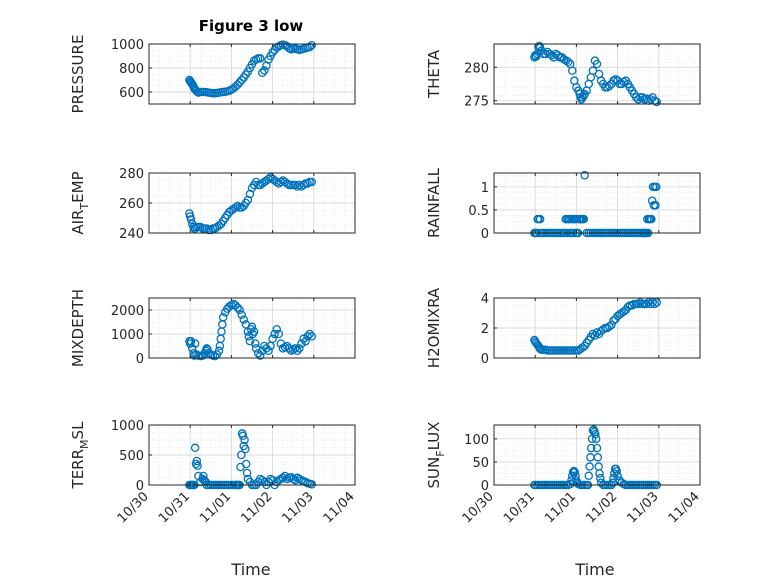  What do you see at coordinates (476, 102) in the screenshot?
I see `y-tick-label: 275` at bounding box center [476, 102].